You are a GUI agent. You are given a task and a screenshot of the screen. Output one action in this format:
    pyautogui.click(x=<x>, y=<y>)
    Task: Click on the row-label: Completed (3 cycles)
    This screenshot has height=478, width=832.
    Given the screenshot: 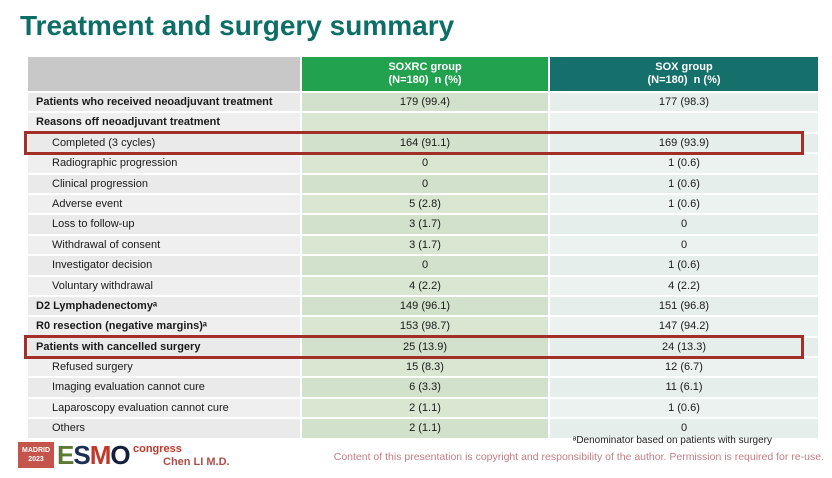 What is the action you would take?
    pyautogui.click(x=164, y=143)
    